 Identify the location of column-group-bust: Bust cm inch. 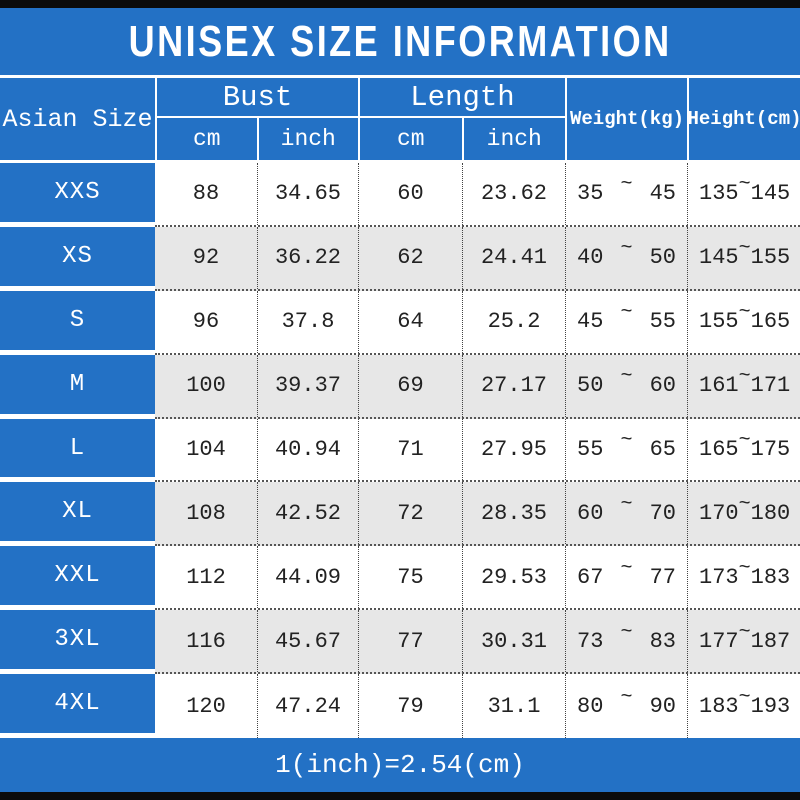
(256, 119).